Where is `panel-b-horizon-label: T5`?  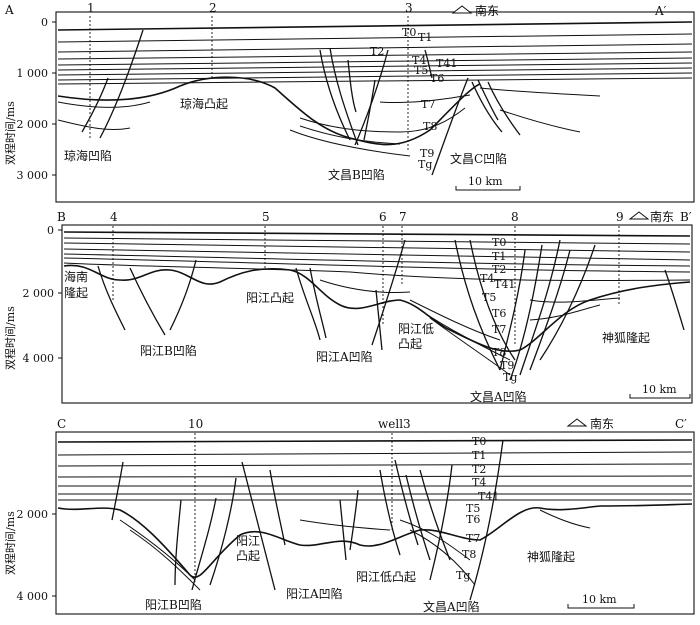
panel-b-horizon-label: T5 is located at coordinates (489, 297).